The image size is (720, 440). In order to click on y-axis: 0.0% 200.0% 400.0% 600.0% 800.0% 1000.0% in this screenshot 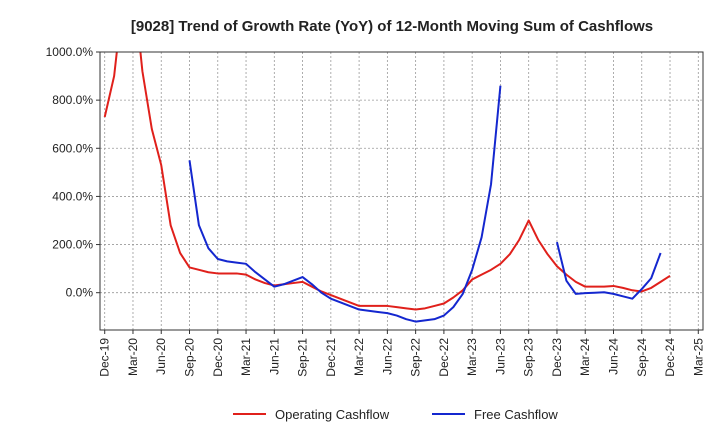, I will do `click(73, 172)`.